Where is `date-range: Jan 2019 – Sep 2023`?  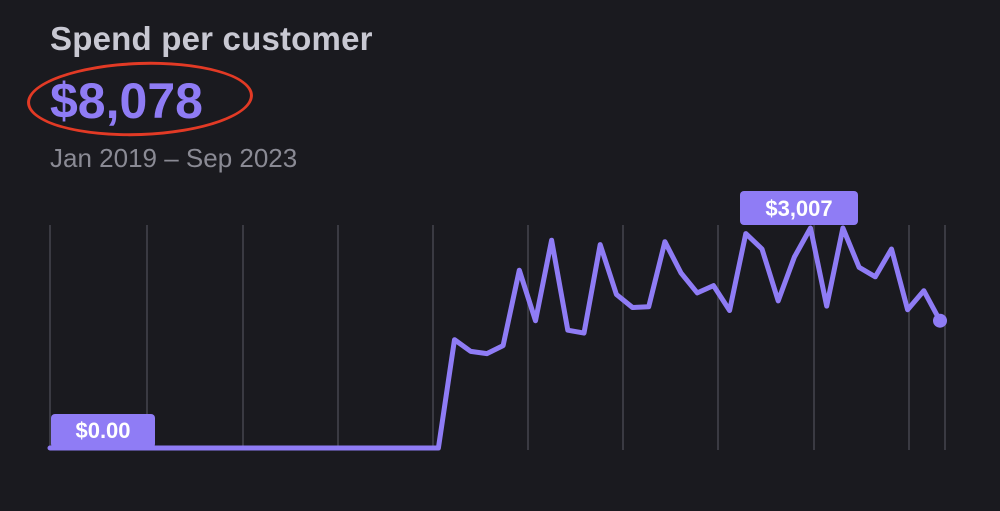
date-range: Jan 2019 – Sep 2023 is located at coordinates (174, 158).